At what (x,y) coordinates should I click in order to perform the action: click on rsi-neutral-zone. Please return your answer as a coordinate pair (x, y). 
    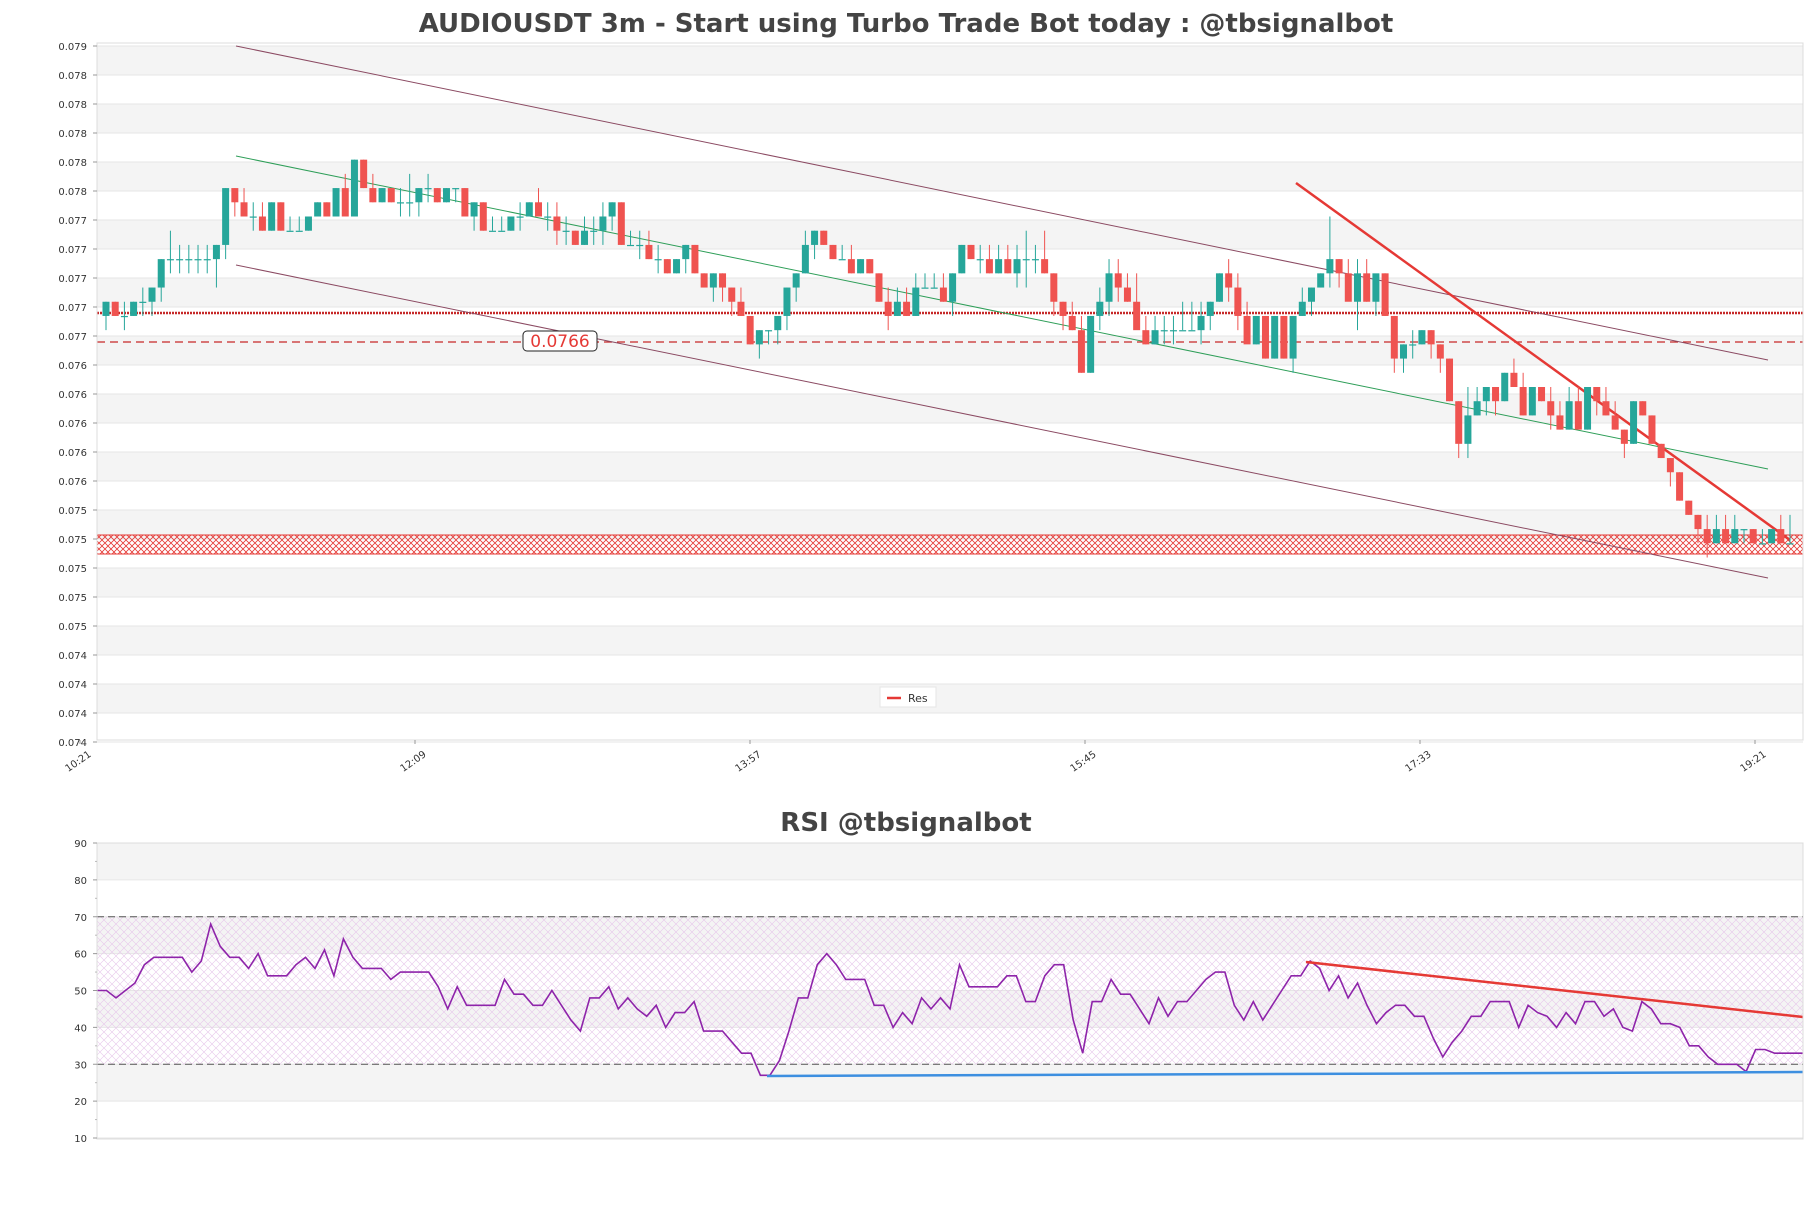
    Looking at the image, I should click on (950, 990).